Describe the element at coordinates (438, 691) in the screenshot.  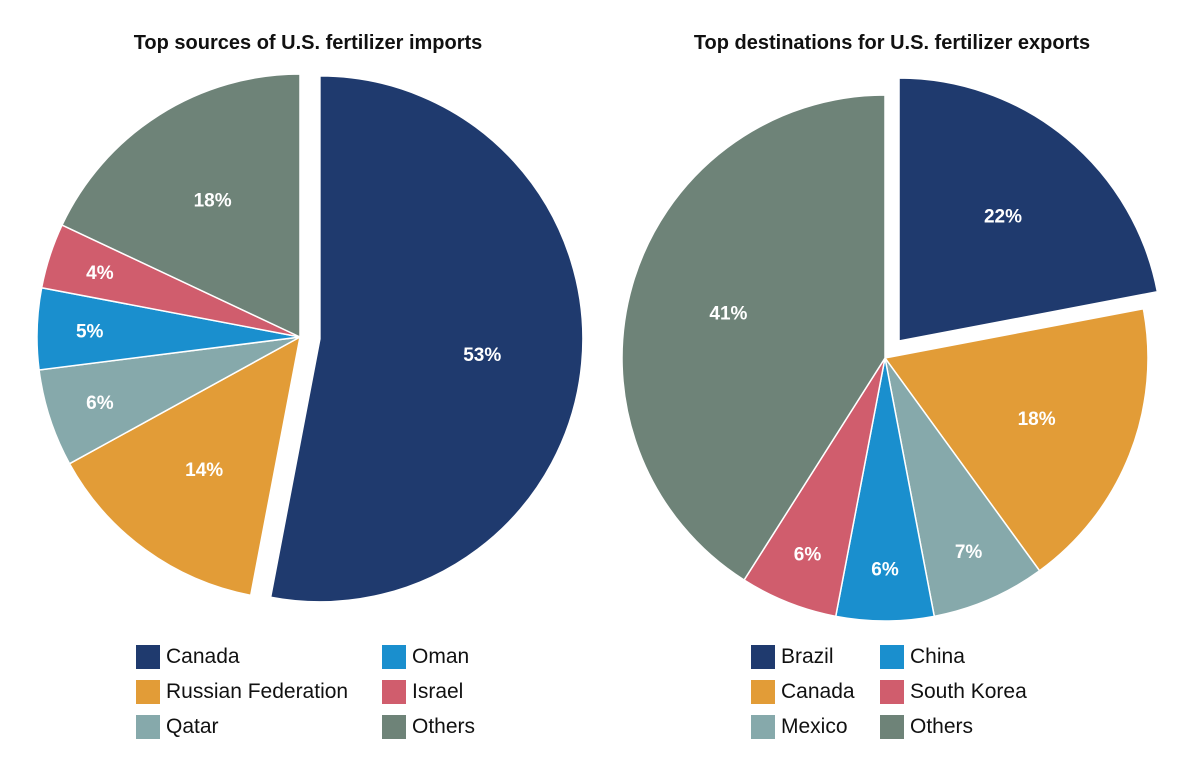
I see `legend-label: Israel` at that location.